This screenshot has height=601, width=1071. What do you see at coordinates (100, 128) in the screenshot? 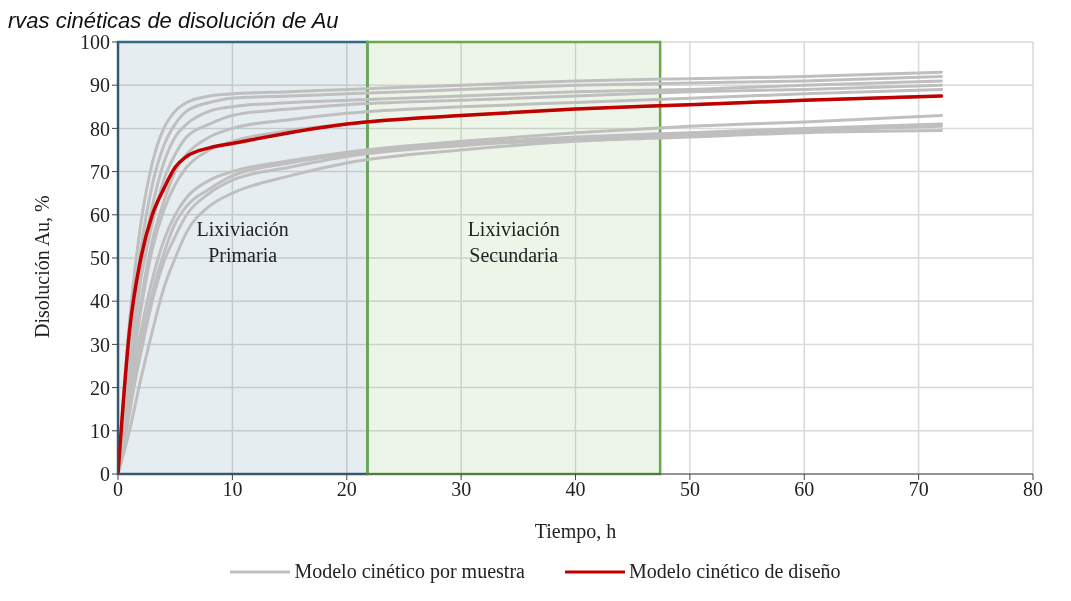
I see `y-tick-label: 80` at bounding box center [100, 128].